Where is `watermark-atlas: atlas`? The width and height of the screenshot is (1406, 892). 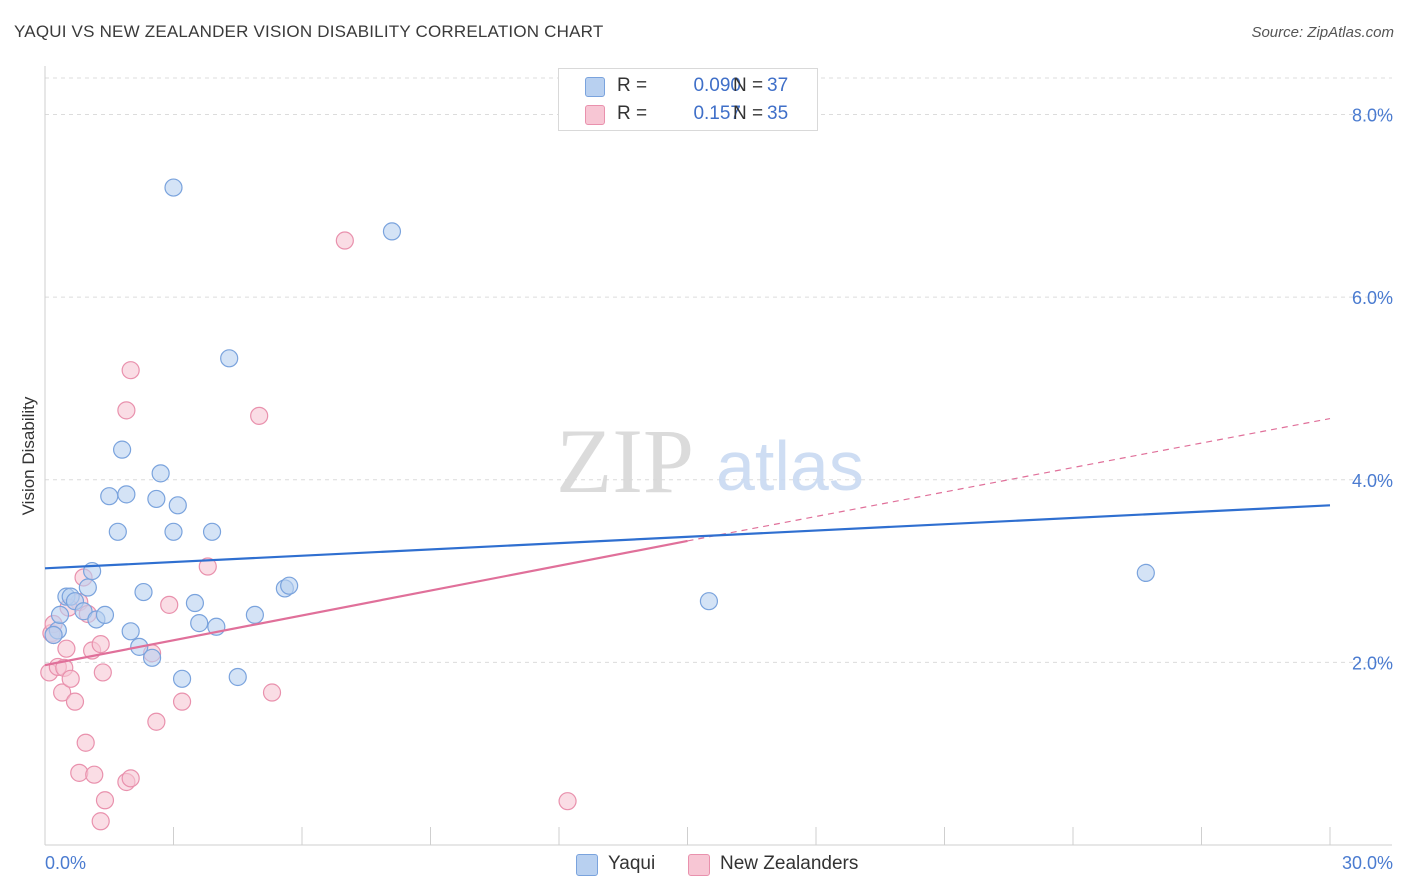
watermark-atlas: atlas is located at coordinates (790, 466).